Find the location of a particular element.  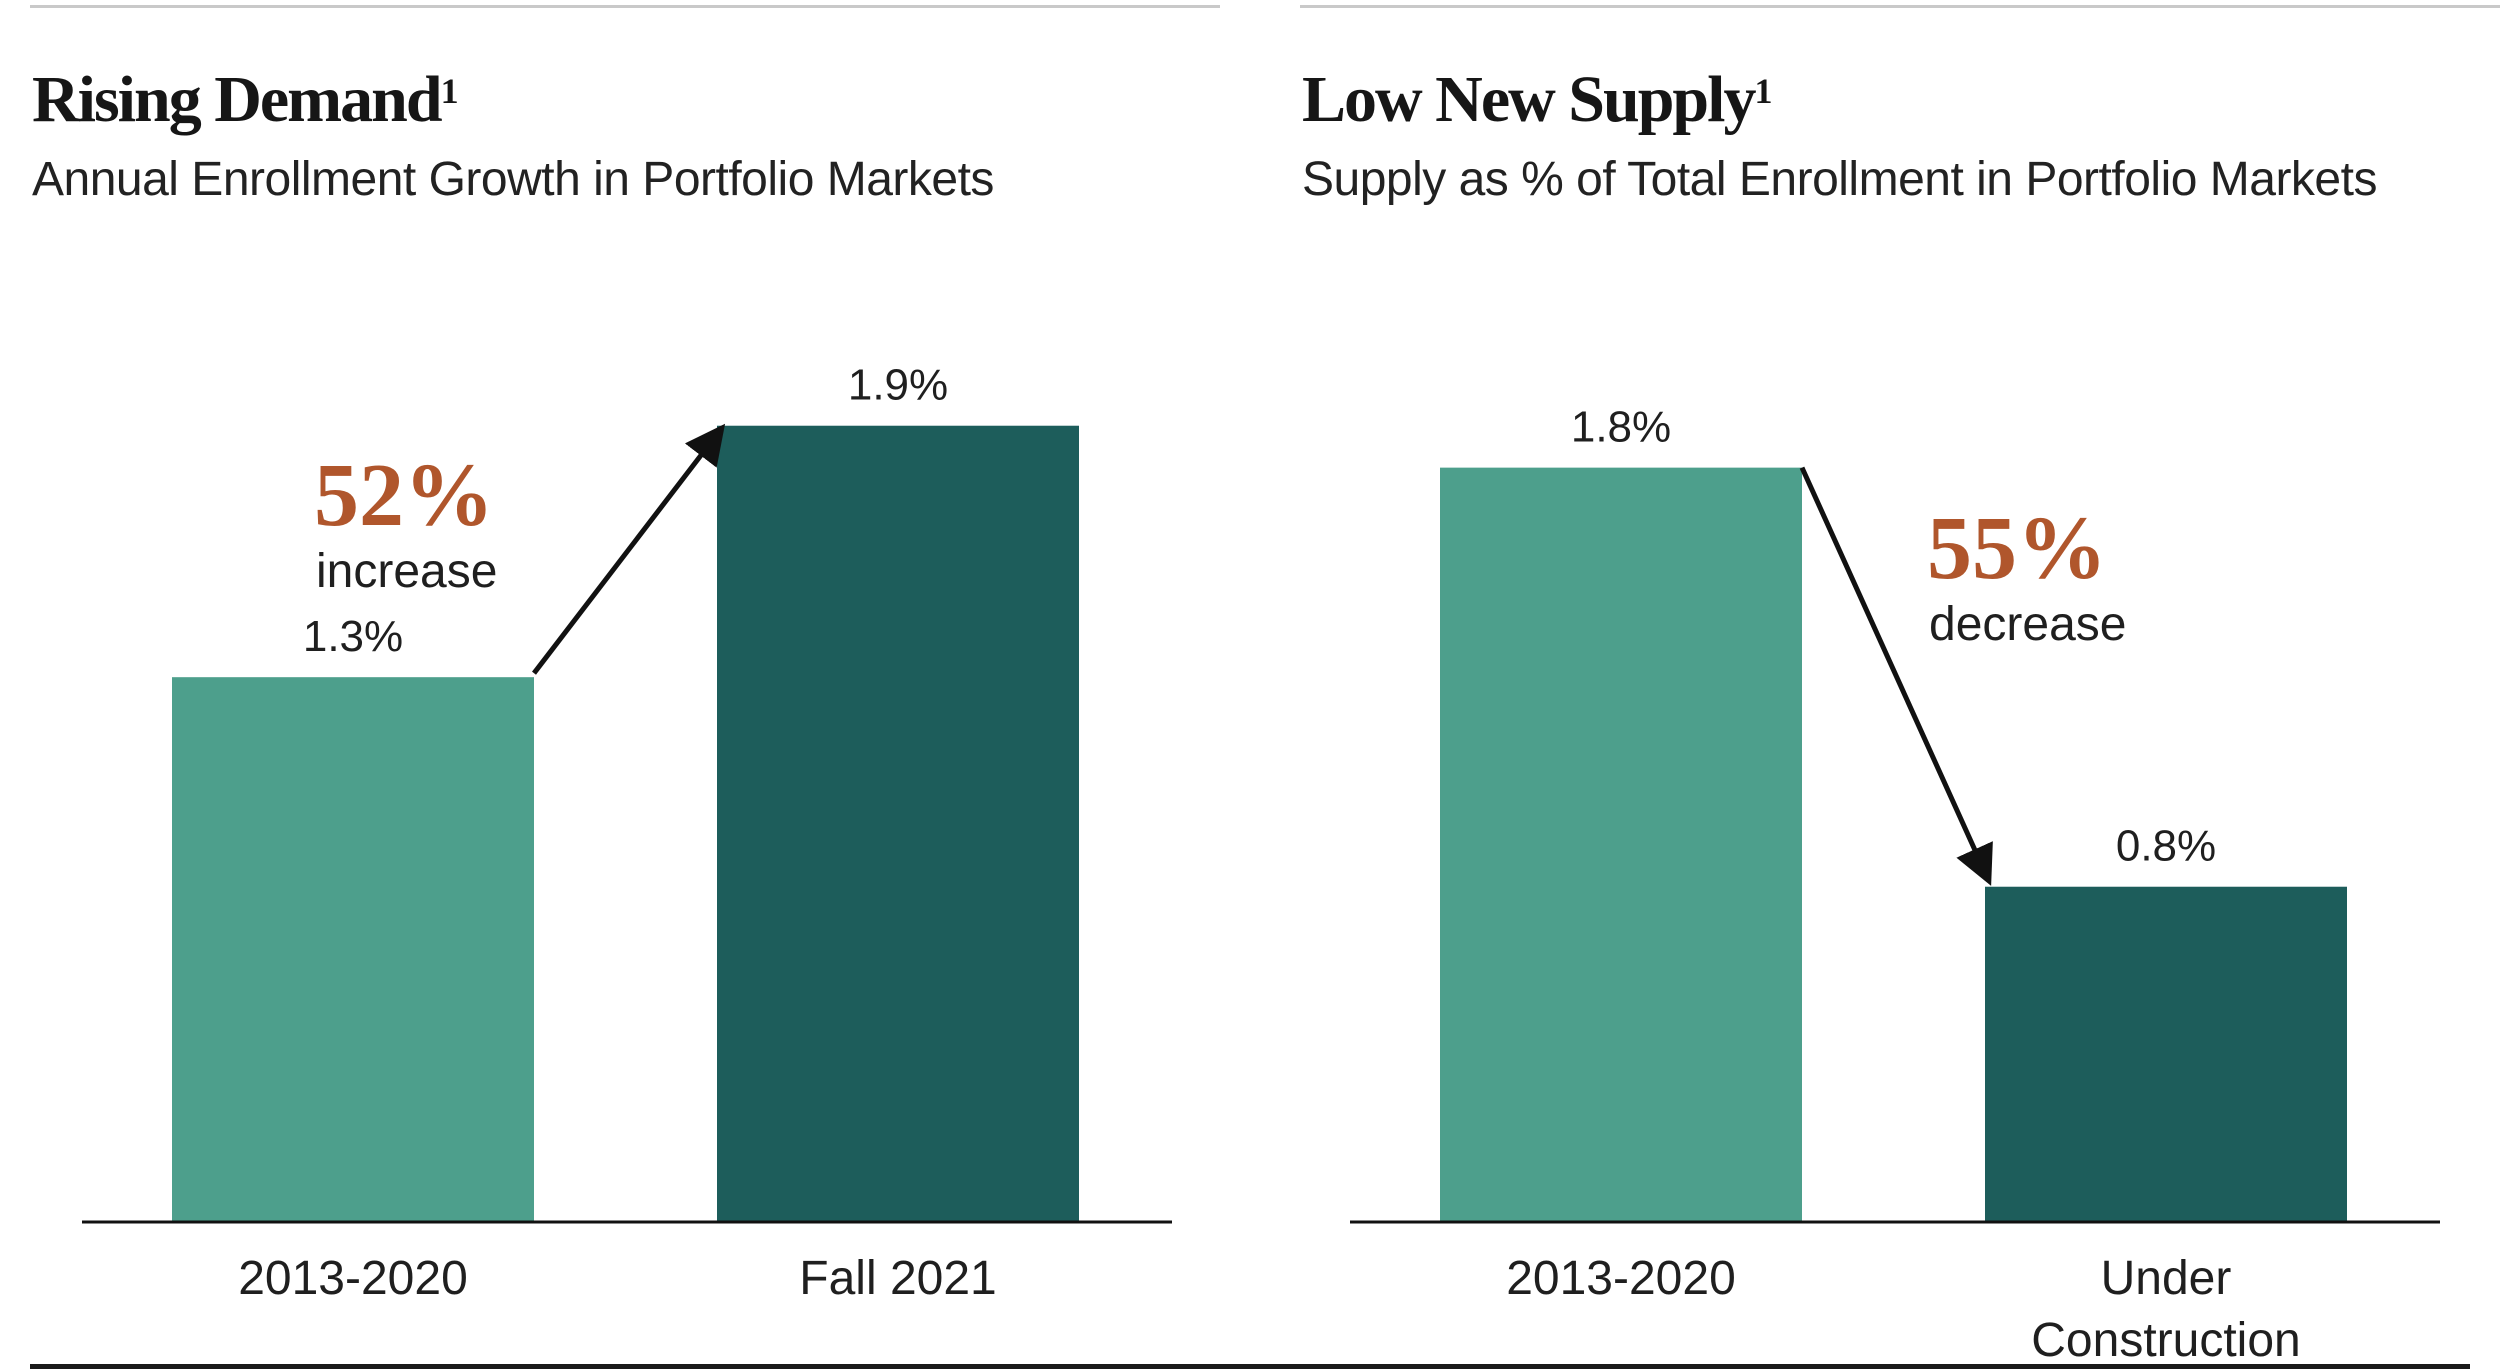

change-label: increase is located at coordinates (406, 571).